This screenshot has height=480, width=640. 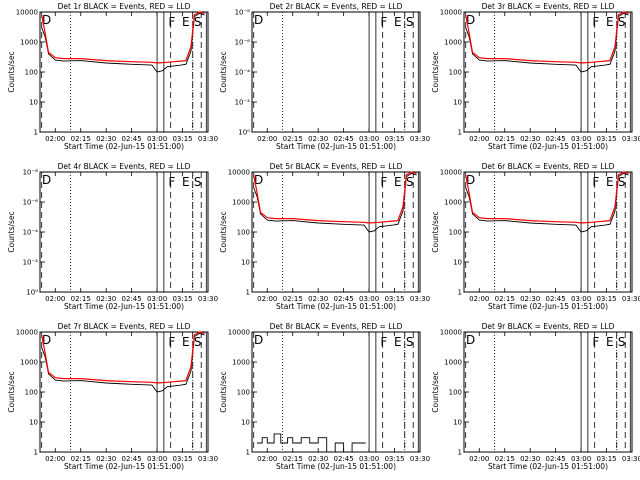 What do you see at coordinates (243, 43) in the screenshot?
I see `y-tick-label: 10⁻⁶` at bounding box center [243, 43].